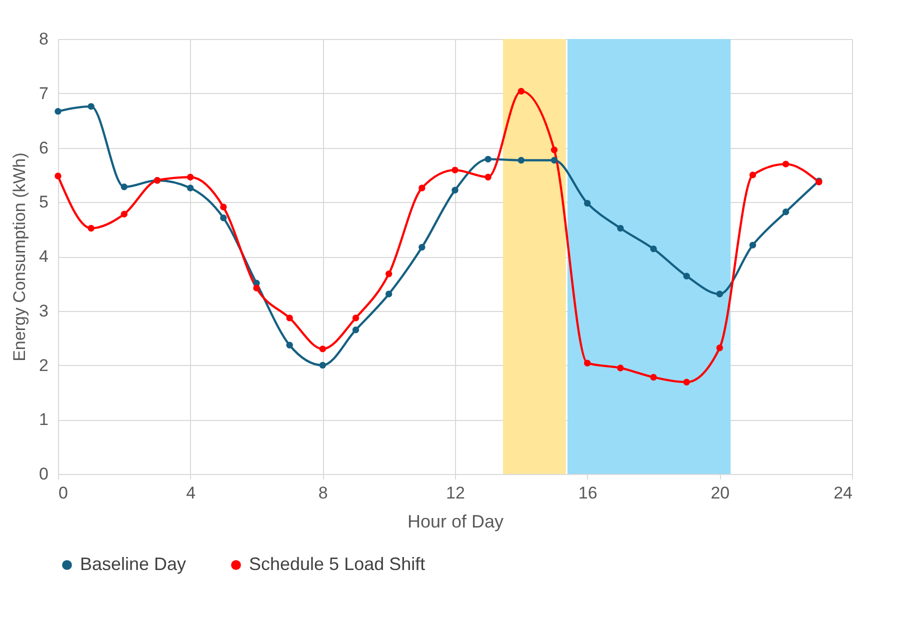 This screenshot has height=624, width=915. Describe the element at coordinates (43, 202) in the screenshot. I see `y-tick-label: 5` at that location.